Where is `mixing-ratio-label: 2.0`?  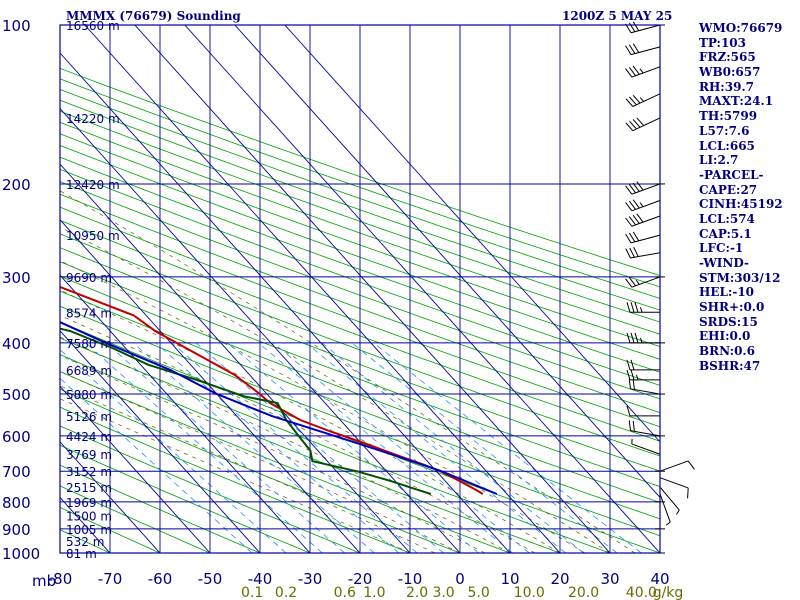 mixing-ratio-label: 2.0 is located at coordinates (417, 592).